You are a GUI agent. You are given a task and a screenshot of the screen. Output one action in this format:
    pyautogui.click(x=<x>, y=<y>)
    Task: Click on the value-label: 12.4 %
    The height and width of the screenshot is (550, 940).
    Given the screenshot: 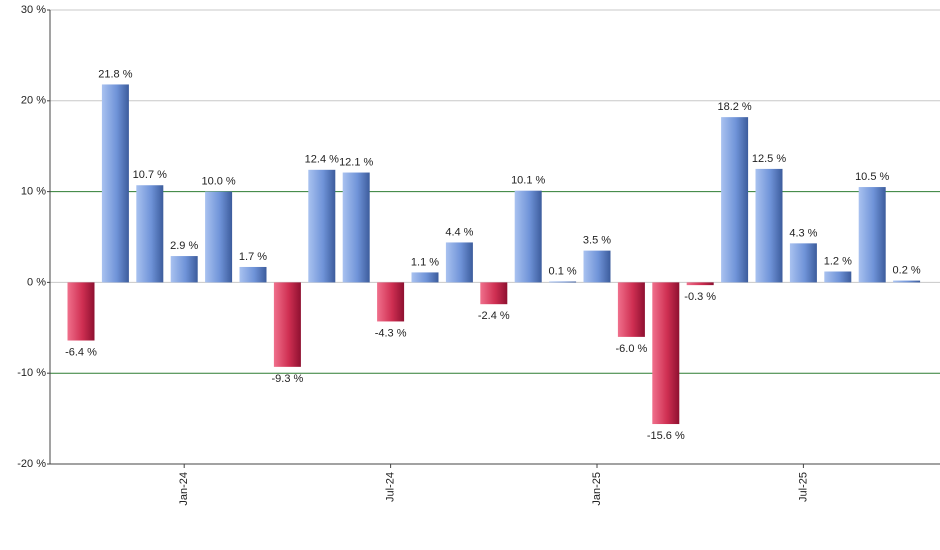 What is the action you would take?
    pyautogui.click(x=322, y=160)
    